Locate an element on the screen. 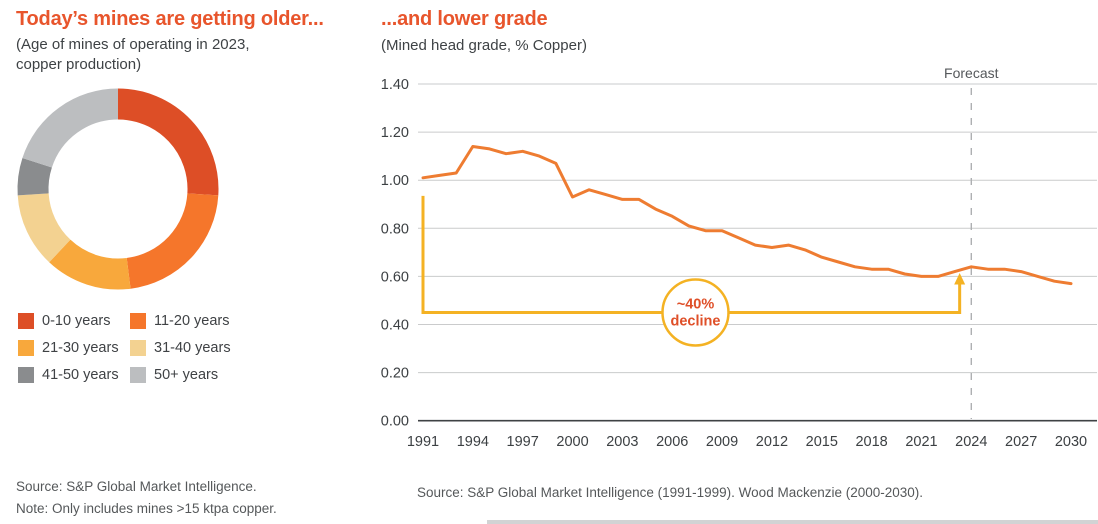 The image size is (1098, 524). legend-swatch-50-plus-years is located at coordinates (138, 374).